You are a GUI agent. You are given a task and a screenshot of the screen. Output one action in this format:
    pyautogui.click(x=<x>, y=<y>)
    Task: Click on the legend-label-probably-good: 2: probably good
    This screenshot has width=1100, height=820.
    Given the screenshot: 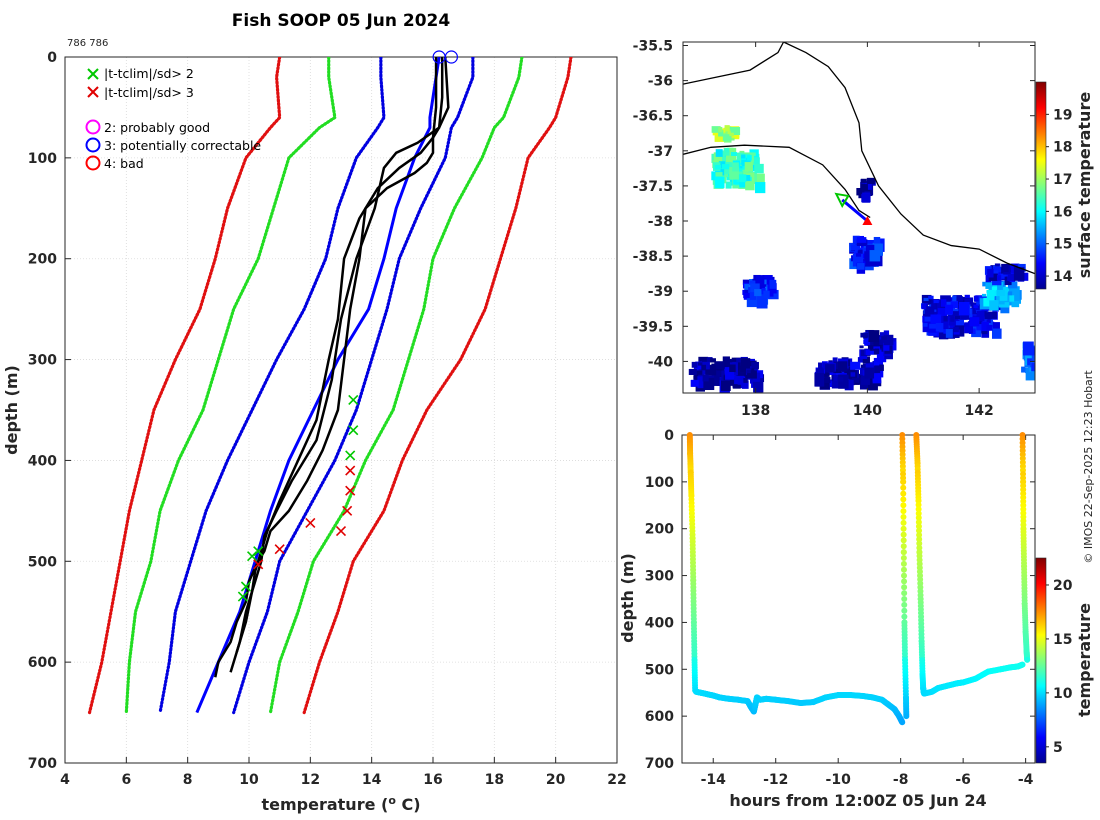 What is the action you would take?
    pyautogui.click(x=157, y=127)
    